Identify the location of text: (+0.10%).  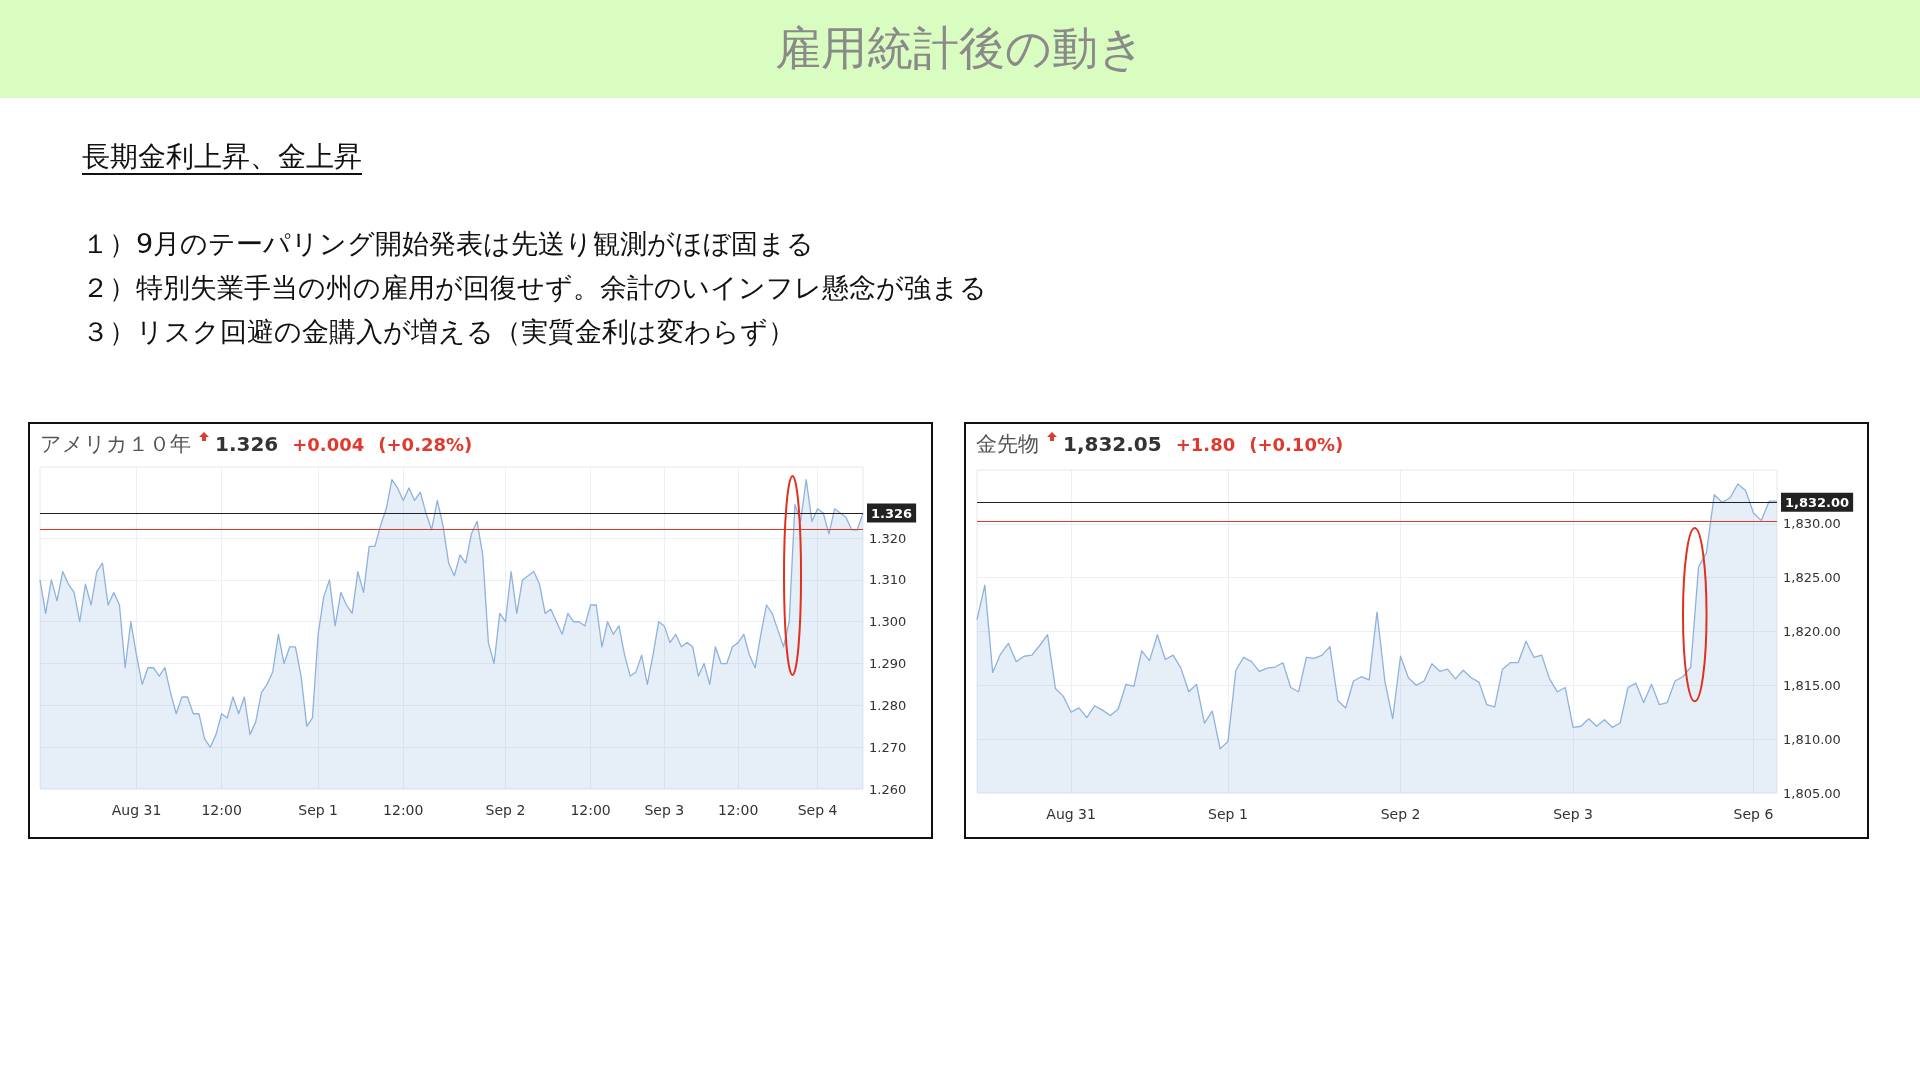
(1296, 444).